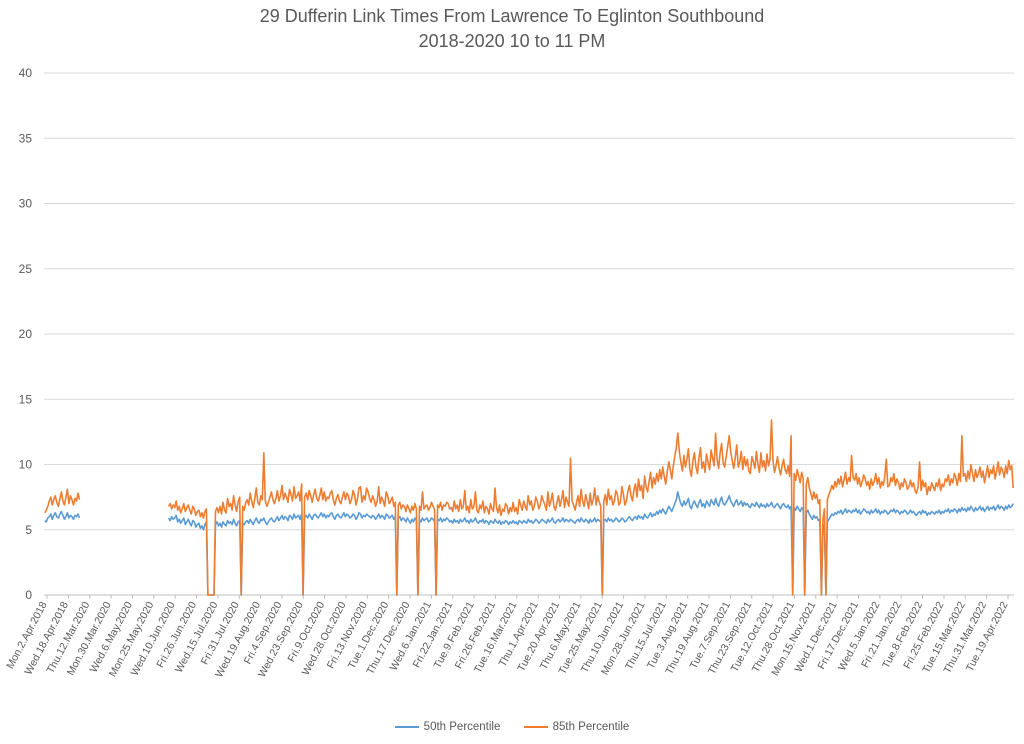 The image size is (1024, 744). Describe the element at coordinates (28, 595) in the screenshot. I see `y-tick-label: 0` at that location.